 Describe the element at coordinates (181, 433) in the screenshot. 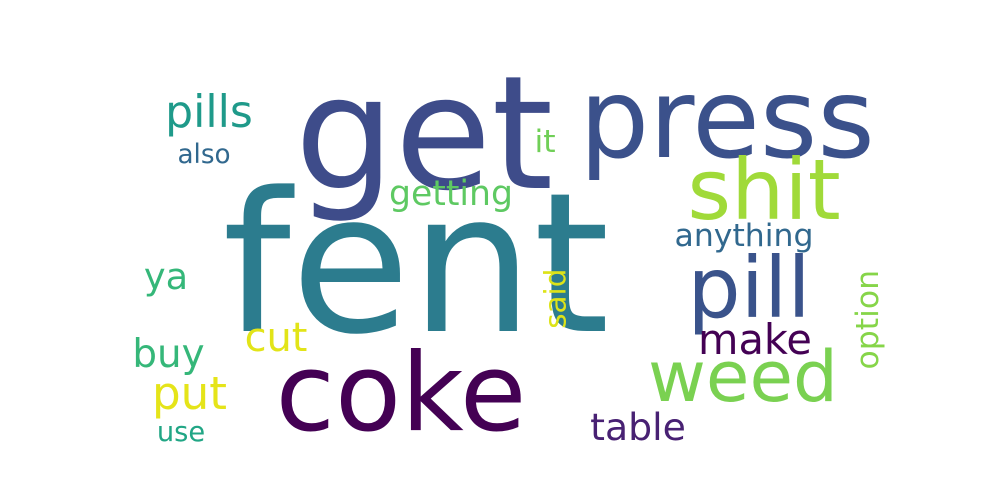

I see `word-use: use` at that location.